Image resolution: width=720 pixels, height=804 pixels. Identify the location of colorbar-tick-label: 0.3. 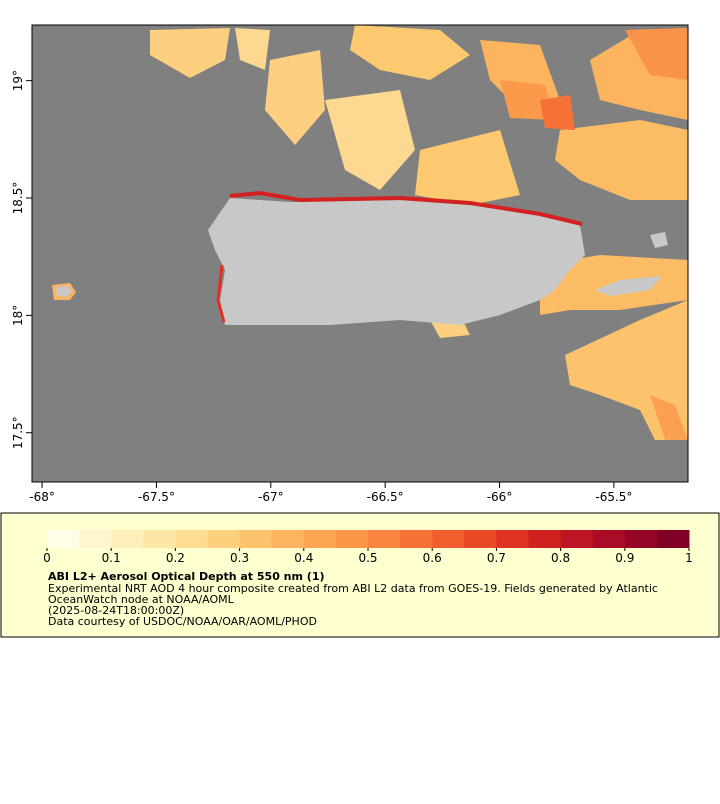
(239, 558).